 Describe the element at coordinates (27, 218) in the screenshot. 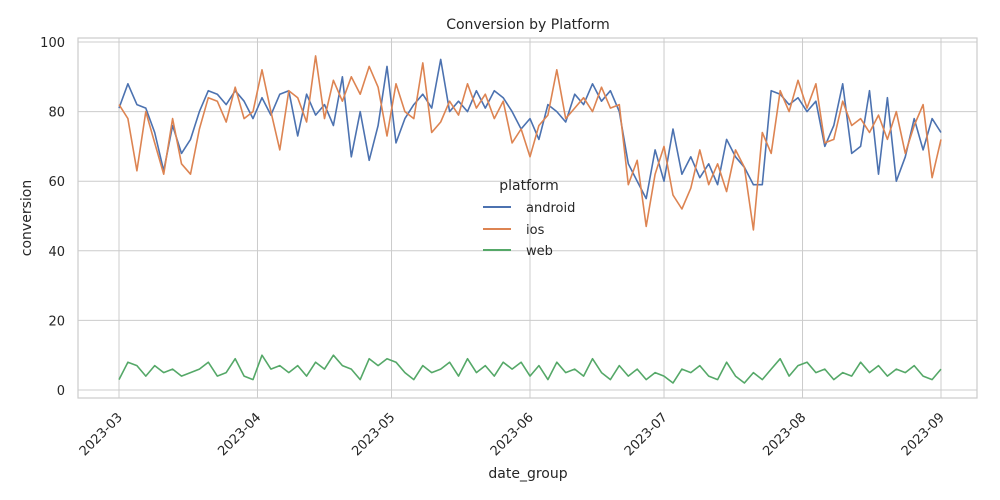

I see `y-axis-label: conversion` at that location.